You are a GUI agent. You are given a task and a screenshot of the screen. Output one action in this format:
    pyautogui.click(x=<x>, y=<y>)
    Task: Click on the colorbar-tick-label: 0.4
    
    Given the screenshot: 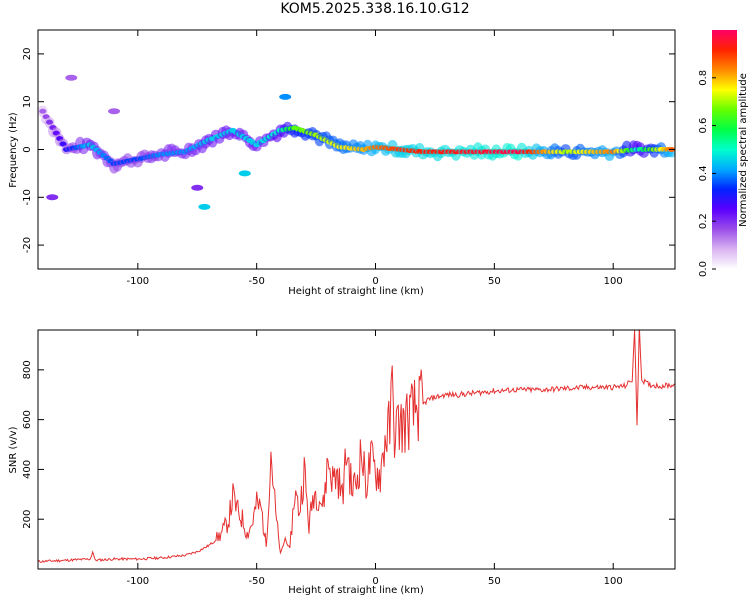 What is the action you would take?
    pyautogui.click(x=703, y=173)
    